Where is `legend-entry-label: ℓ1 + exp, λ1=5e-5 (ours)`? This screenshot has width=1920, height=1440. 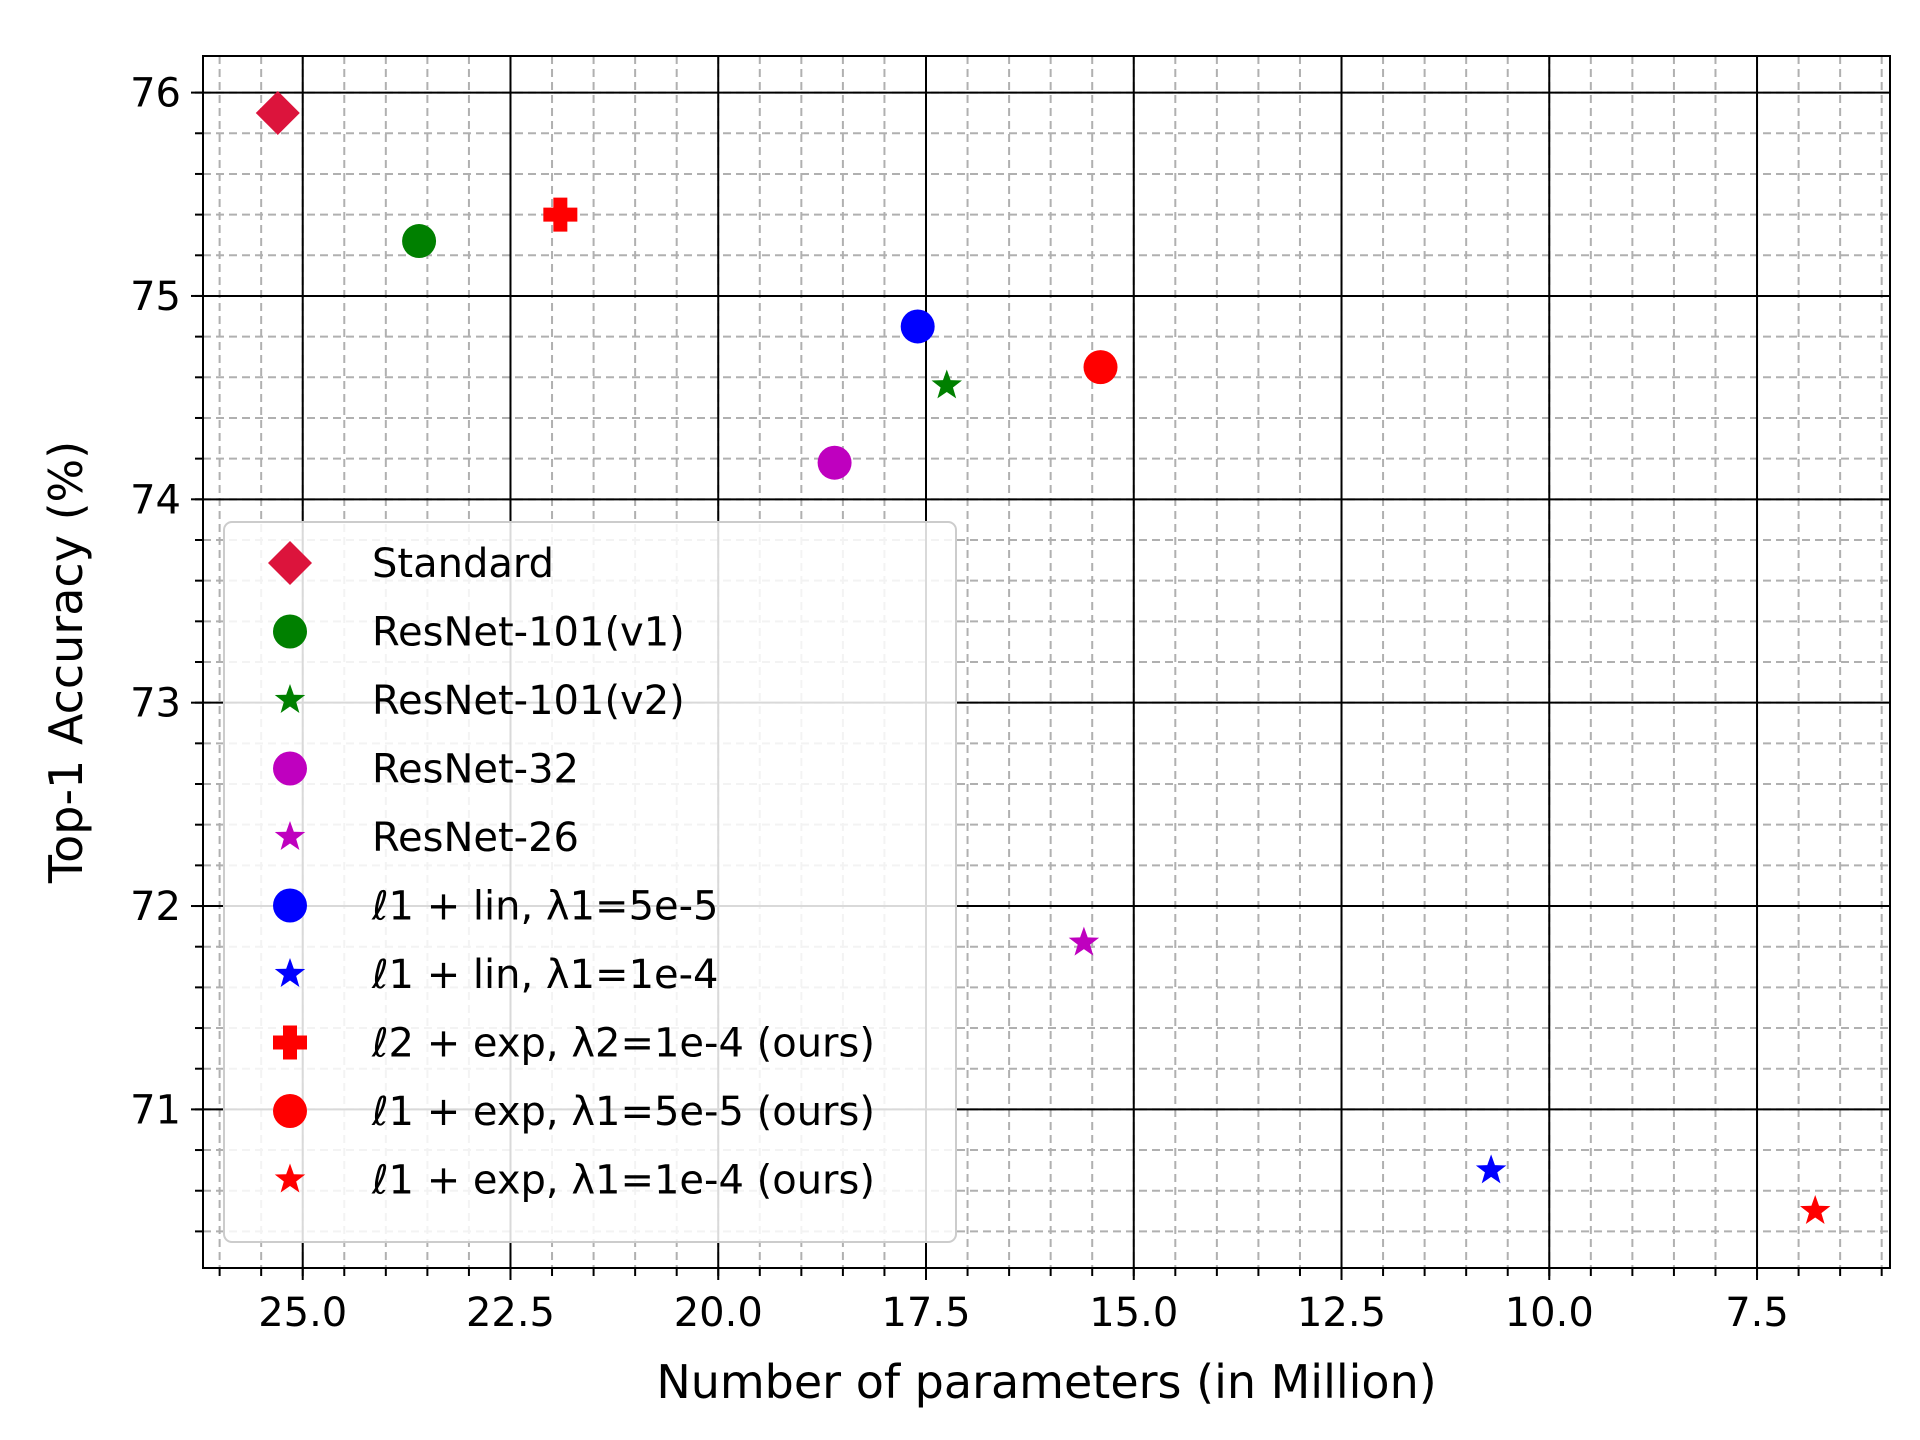 legend-entry-label: ℓ1 + exp, λ1=5e-5 (ours) is located at coordinates (623, 1112).